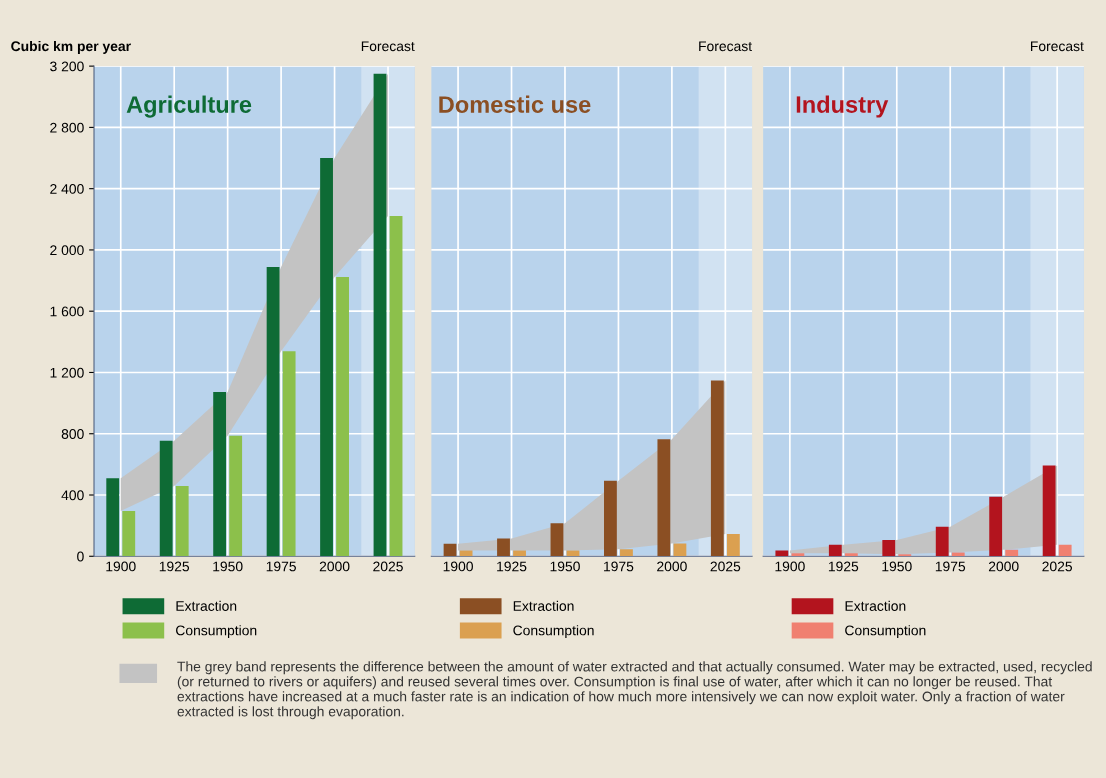  I want to click on y-tick-label: 1 200, so click(67, 372).